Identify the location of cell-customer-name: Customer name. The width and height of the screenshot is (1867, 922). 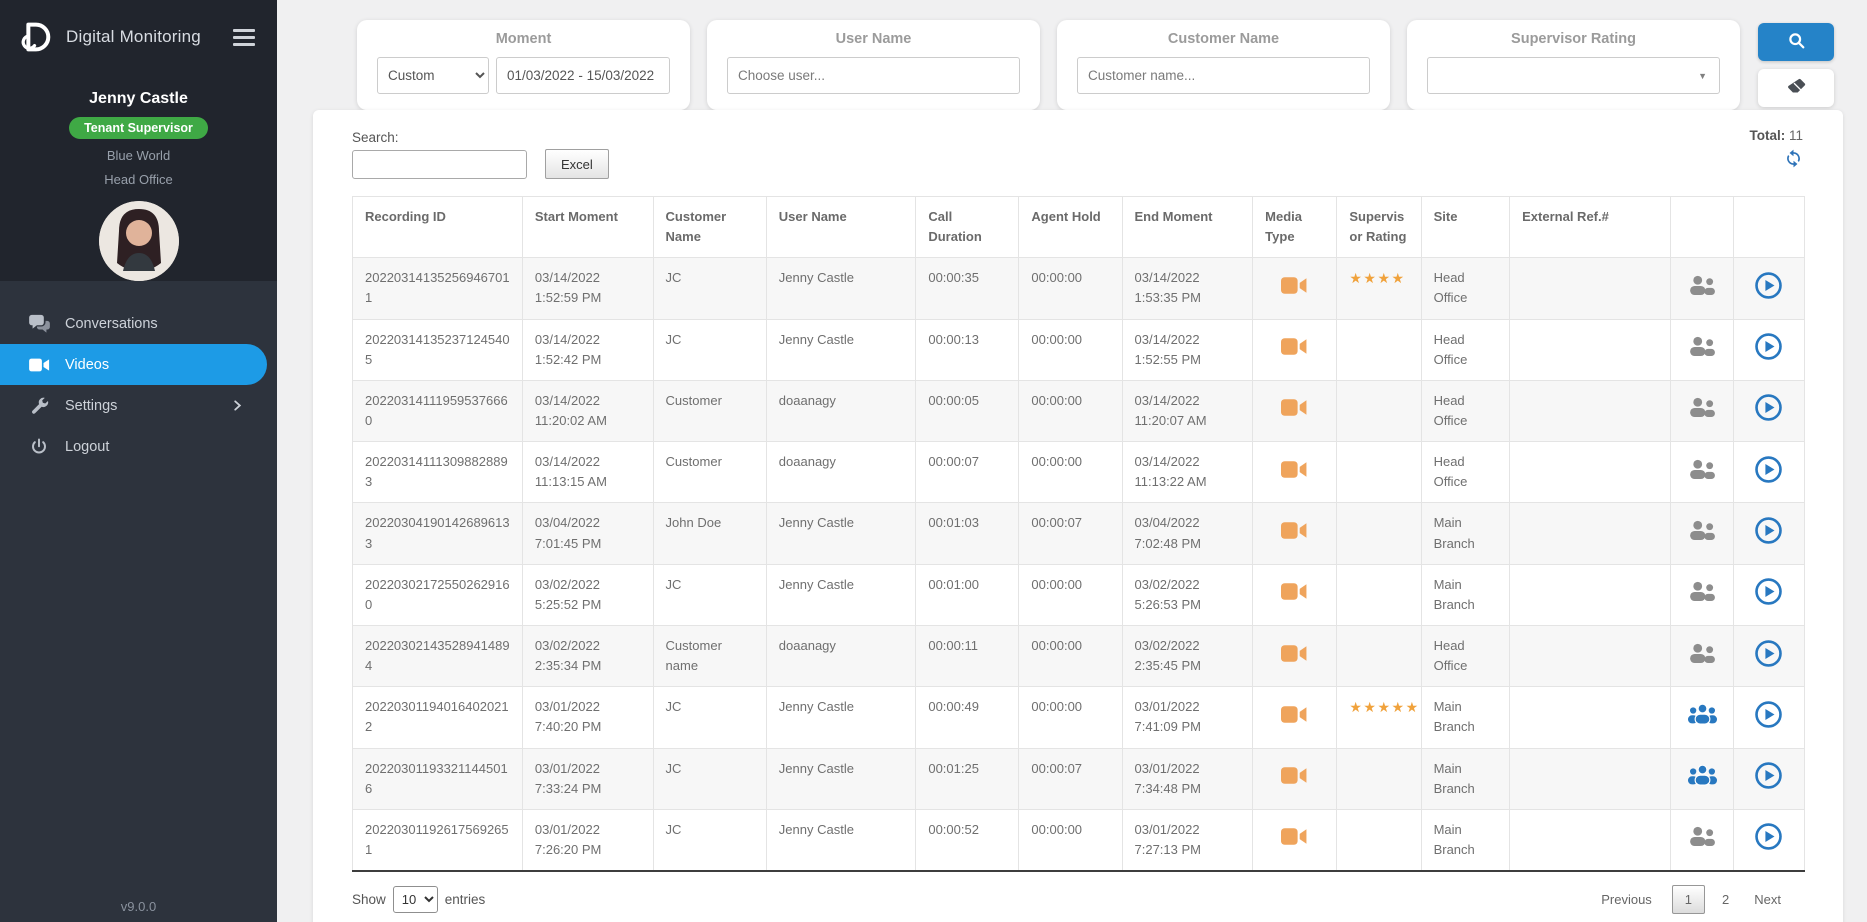
(709, 656).